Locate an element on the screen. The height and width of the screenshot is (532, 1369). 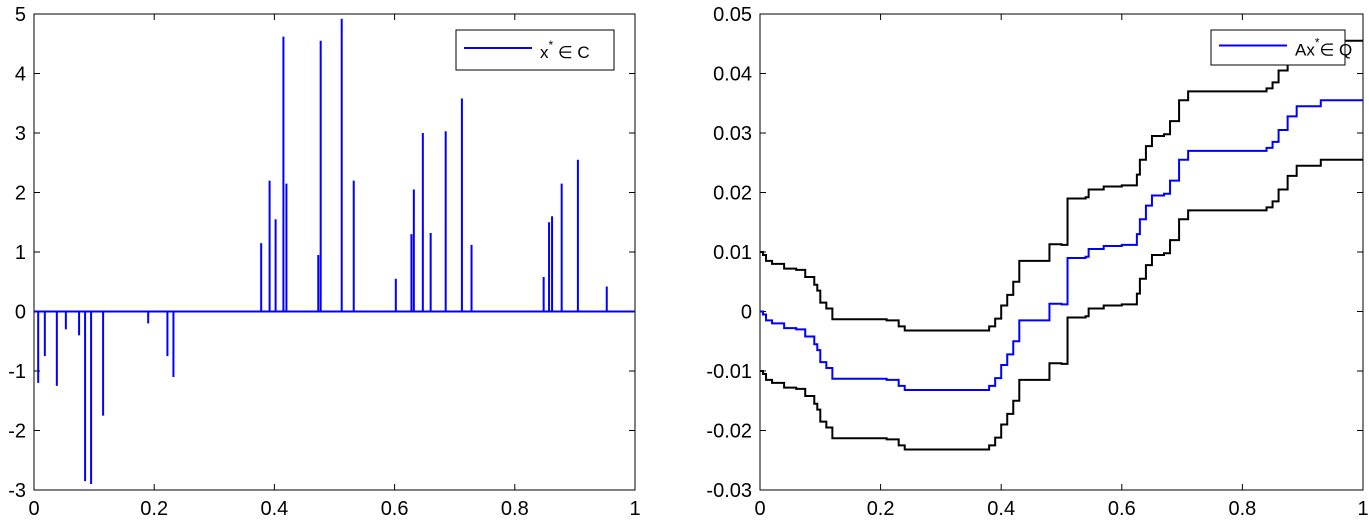
y-tick-label: 3 is located at coordinates (20, 134).